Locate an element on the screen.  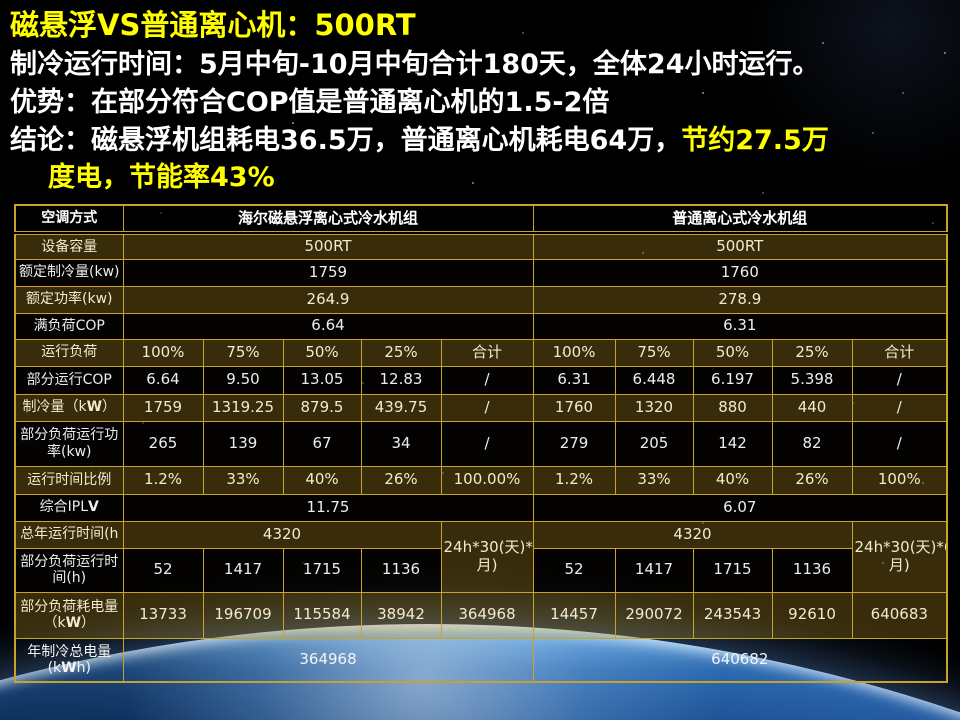
cell: 38942 is located at coordinates (401, 615).